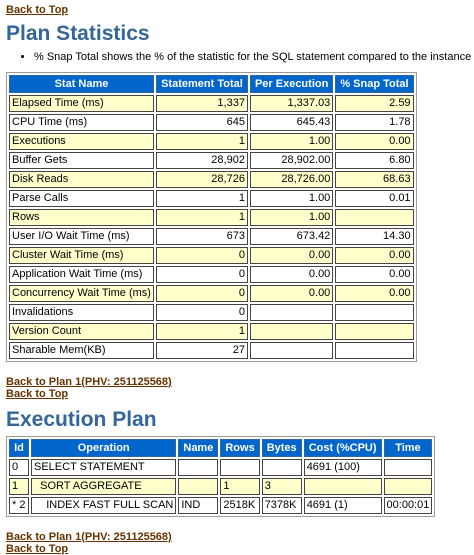  I want to click on col-id: Id, so click(19, 448).